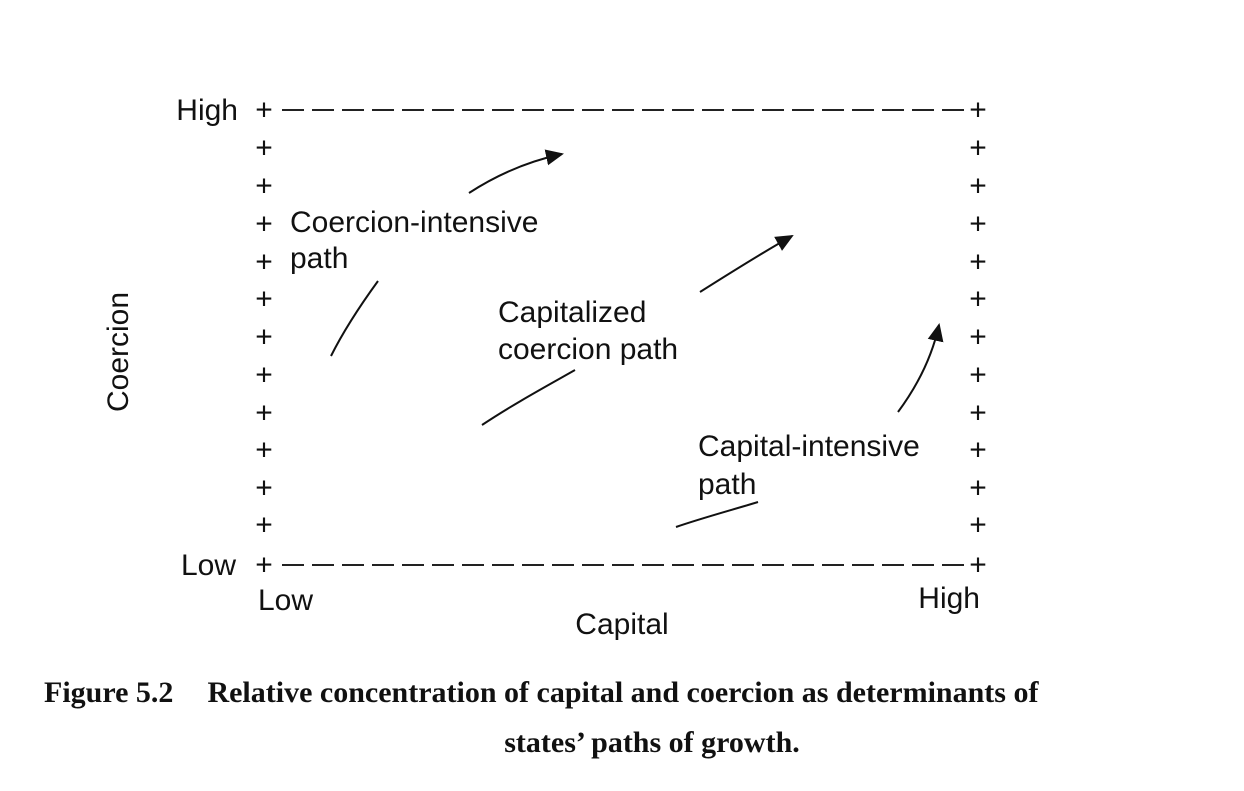 This screenshot has height=791, width=1244. I want to click on capitalized-coercion-label-line1: Capitalized, so click(572, 312).